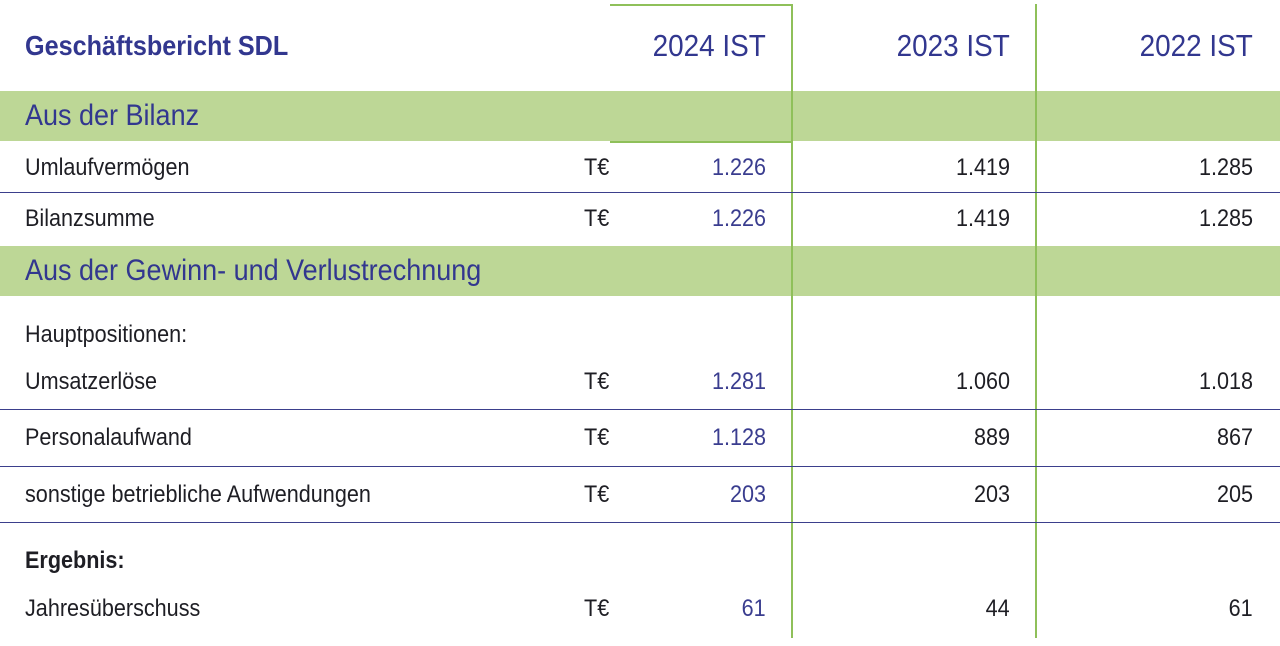  What do you see at coordinates (997, 608) in the screenshot?
I see `value-2023: 44` at bounding box center [997, 608].